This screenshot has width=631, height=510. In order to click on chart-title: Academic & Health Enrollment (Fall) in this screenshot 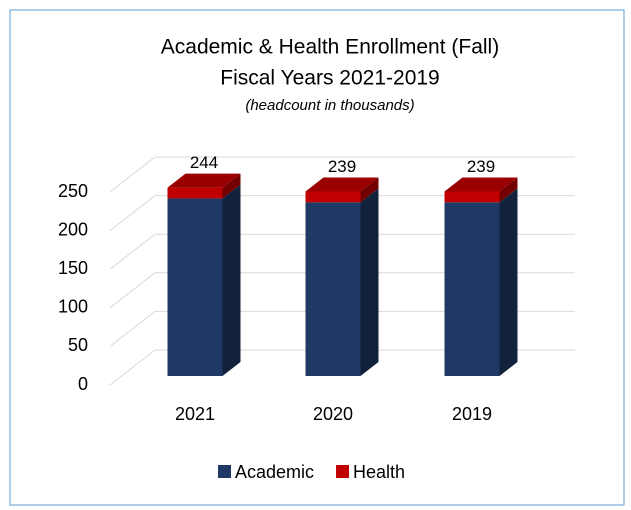, I will do `click(330, 47)`.